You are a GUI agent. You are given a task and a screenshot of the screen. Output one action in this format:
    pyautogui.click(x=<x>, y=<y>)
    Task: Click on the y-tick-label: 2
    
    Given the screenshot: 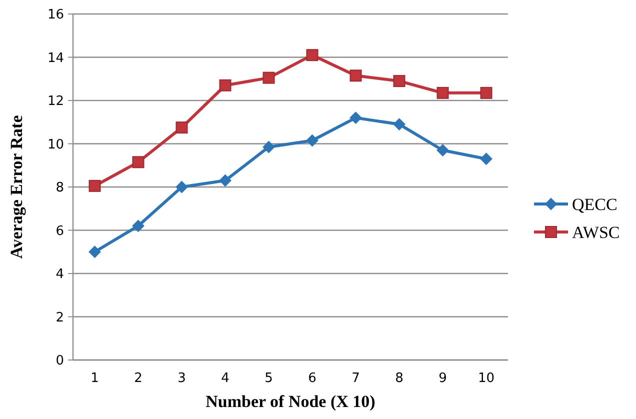 What is the action you would take?
    pyautogui.click(x=60, y=318)
    